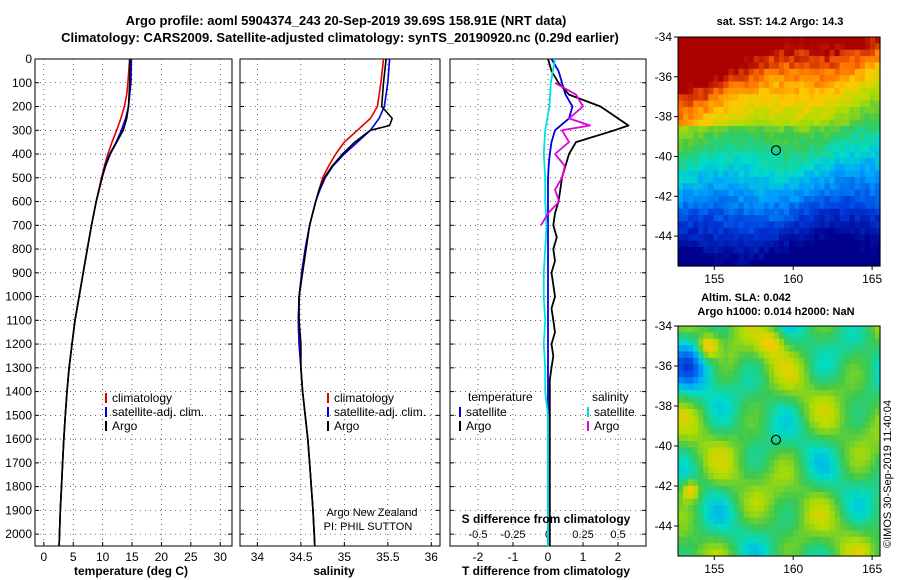  Describe the element at coordinates (22, 249) in the screenshot. I see `depth-tick-label: 800` at that location.